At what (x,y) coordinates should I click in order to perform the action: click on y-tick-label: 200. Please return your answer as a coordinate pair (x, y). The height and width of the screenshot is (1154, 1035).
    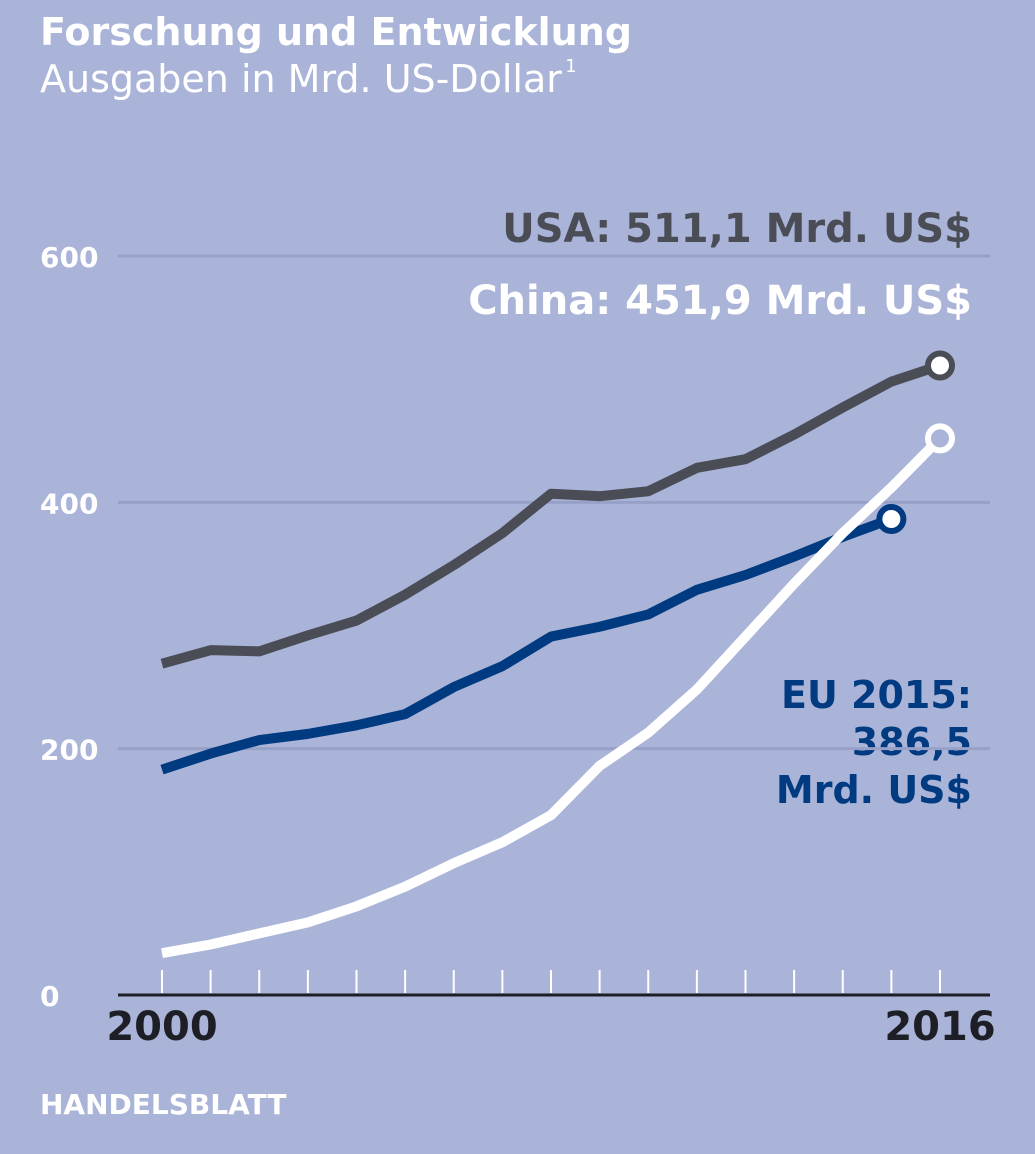
    Looking at the image, I should click on (69, 750).